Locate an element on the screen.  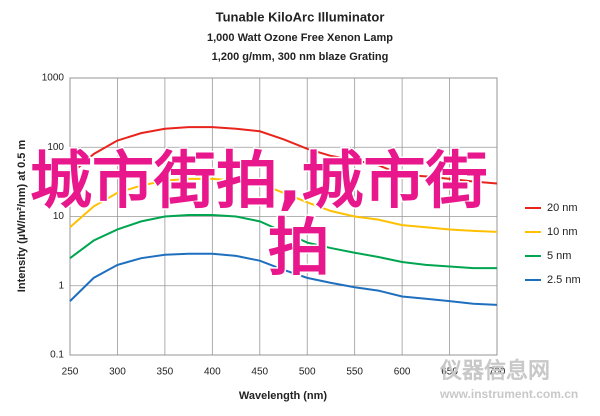
y-tick-label: 0.1 is located at coordinates (57, 355).